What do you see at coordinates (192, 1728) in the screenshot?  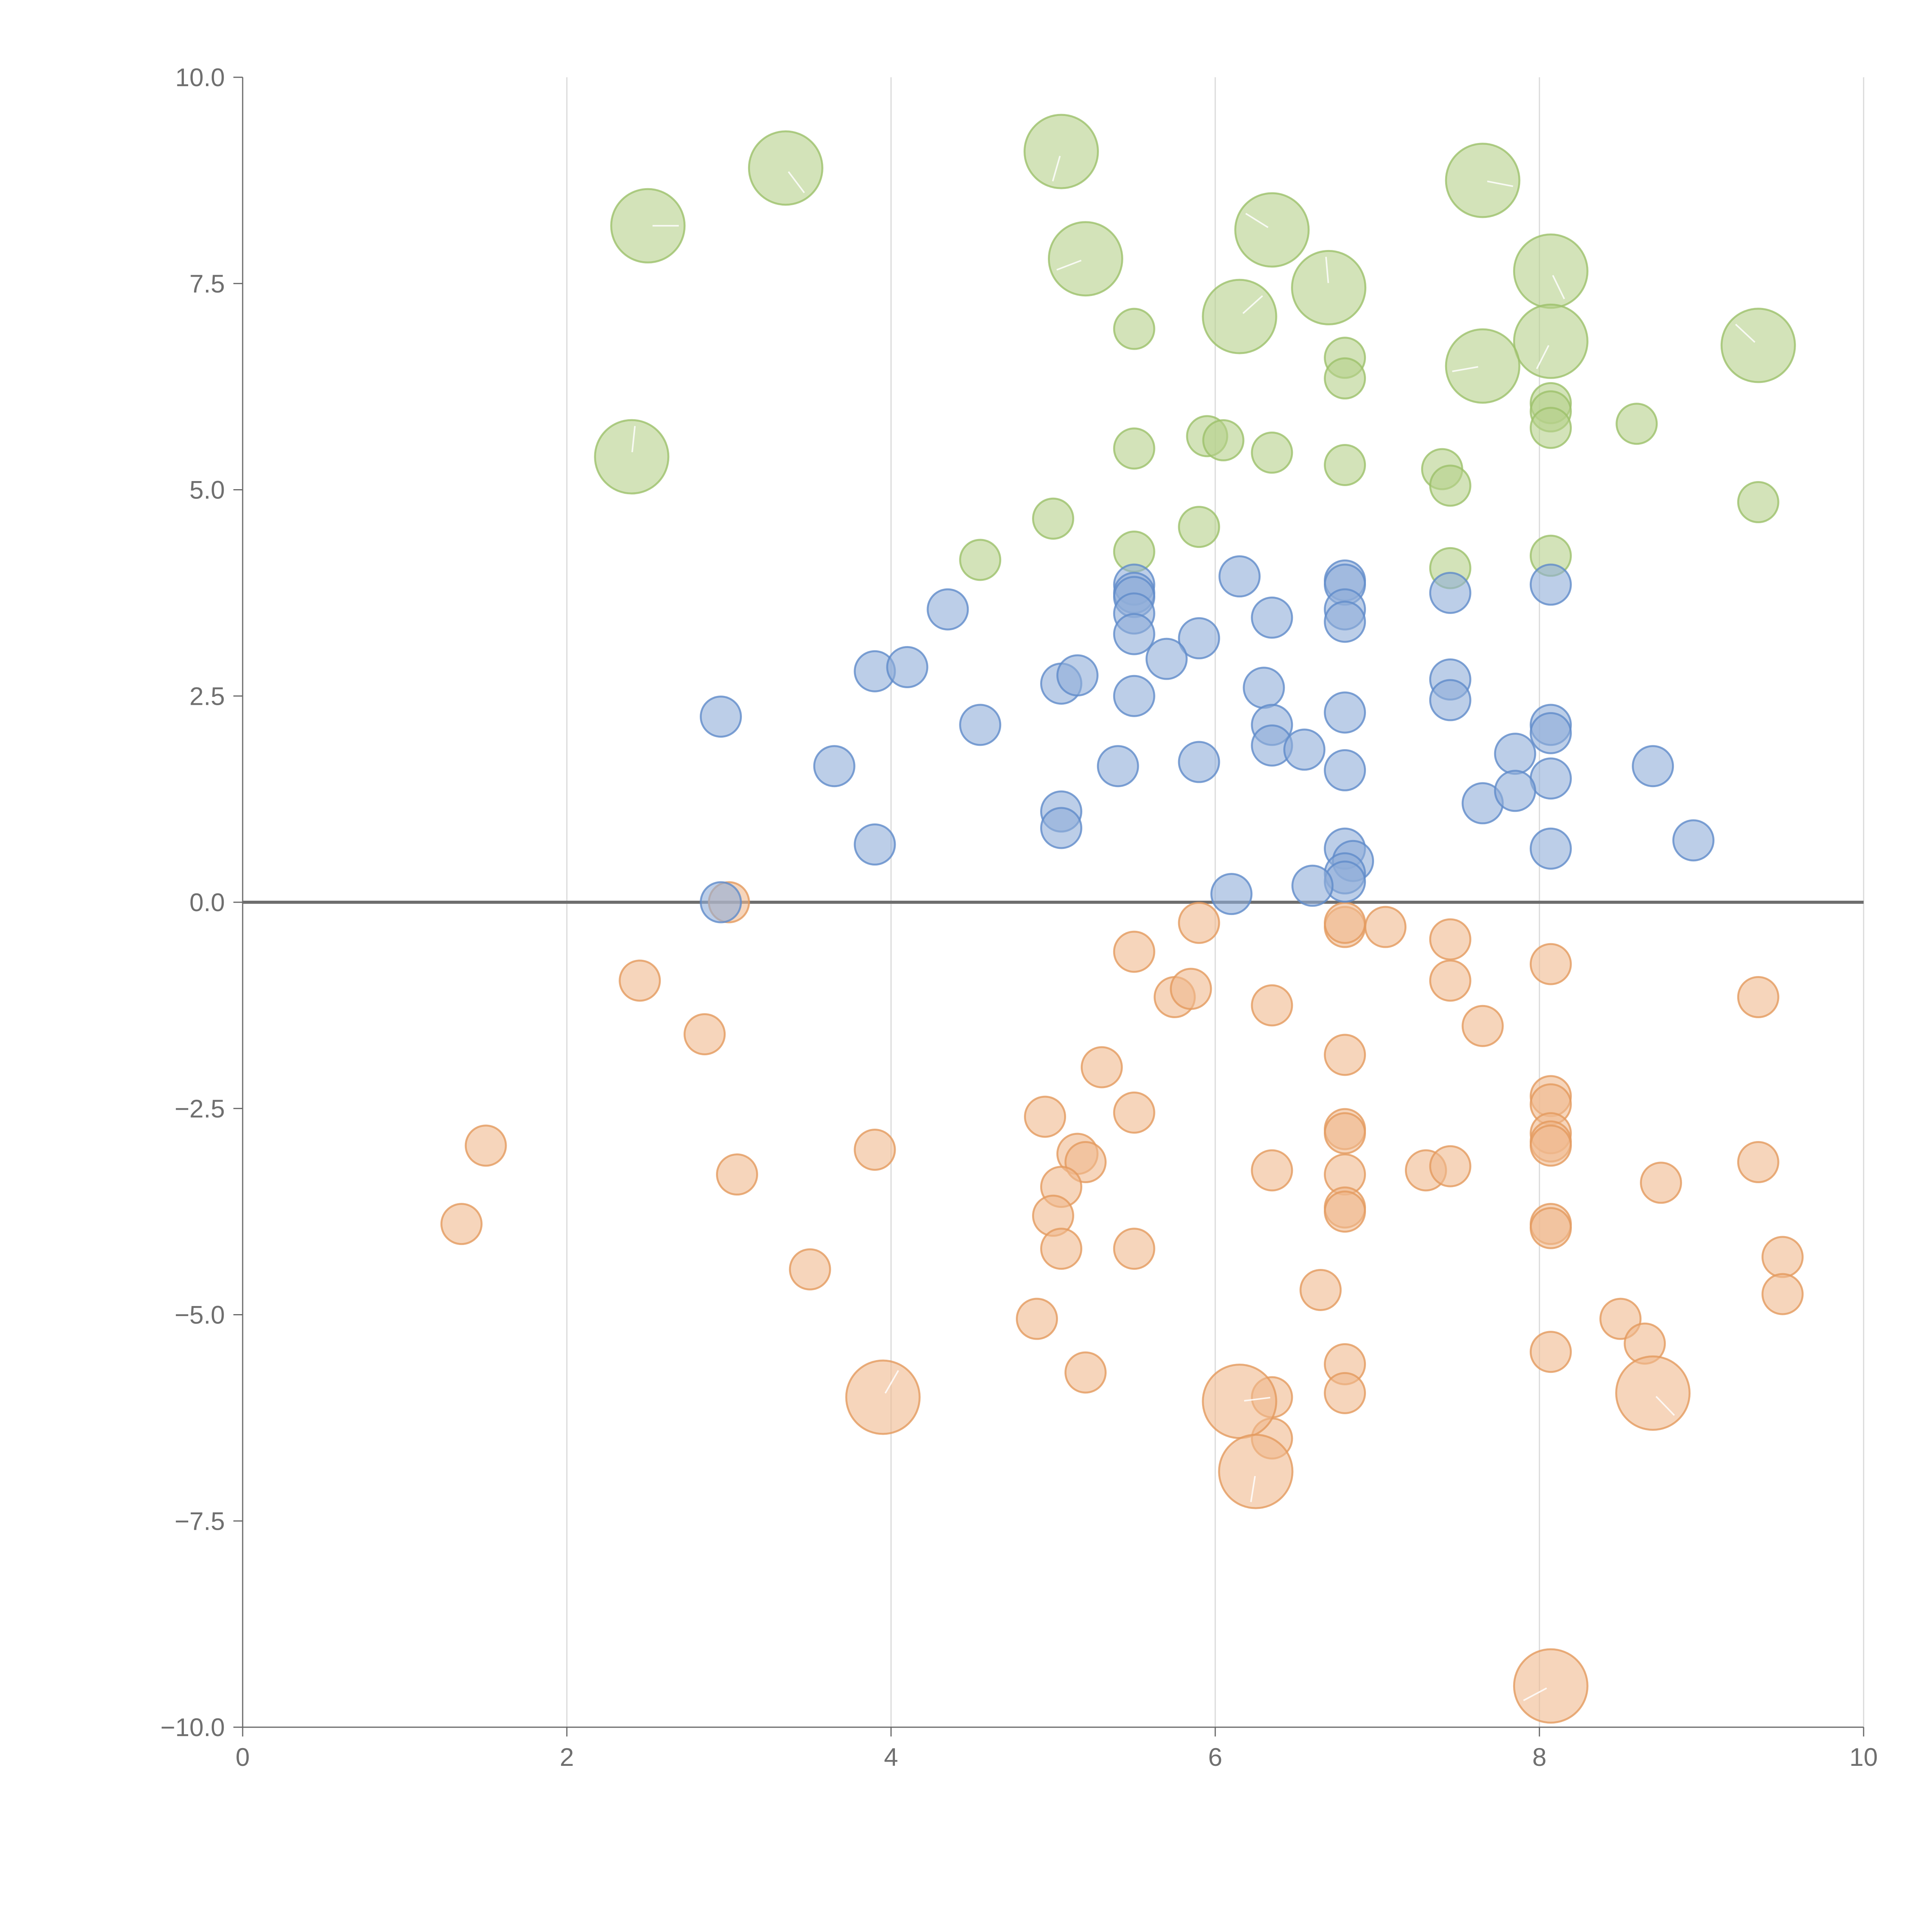 I see `y-tick-label: −10.0` at bounding box center [192, 1728].